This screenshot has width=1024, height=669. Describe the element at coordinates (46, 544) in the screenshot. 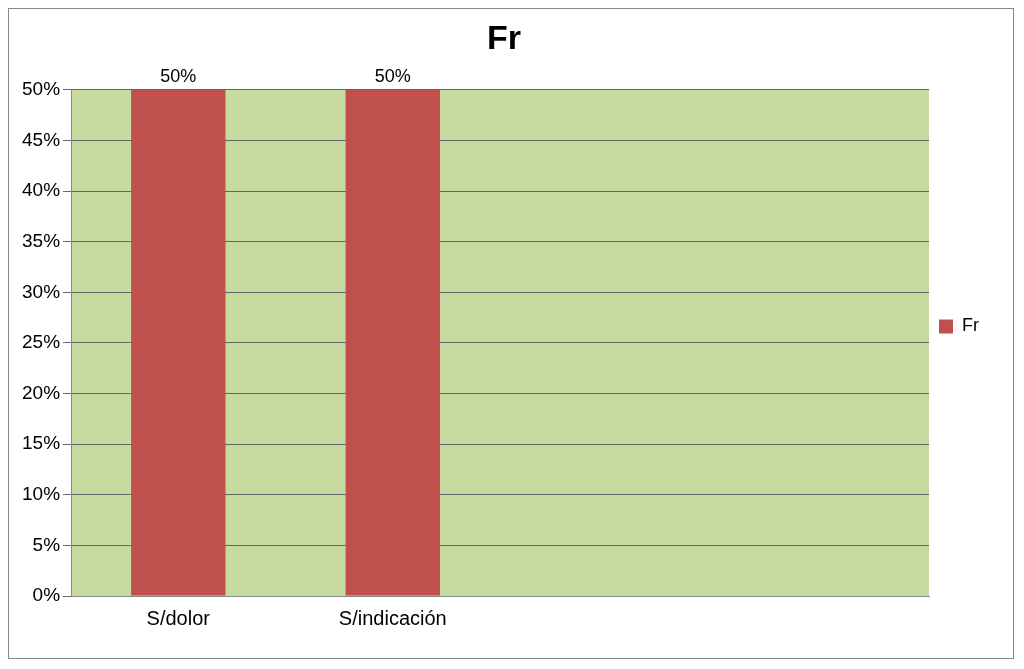

I see `y-tick-label: 5%` at that location.